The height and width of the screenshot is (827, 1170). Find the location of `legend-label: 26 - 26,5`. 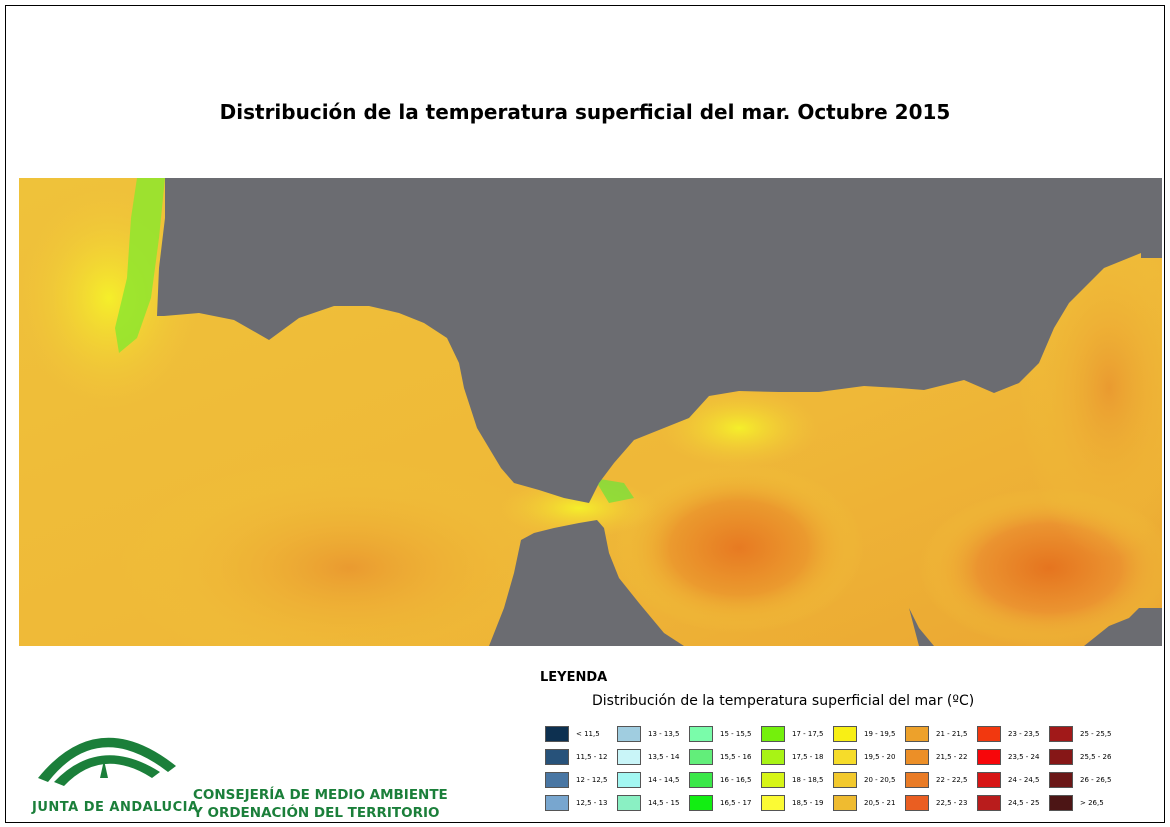

legend-label: 26 - 26,5 is located at coordinates (1096, 780).